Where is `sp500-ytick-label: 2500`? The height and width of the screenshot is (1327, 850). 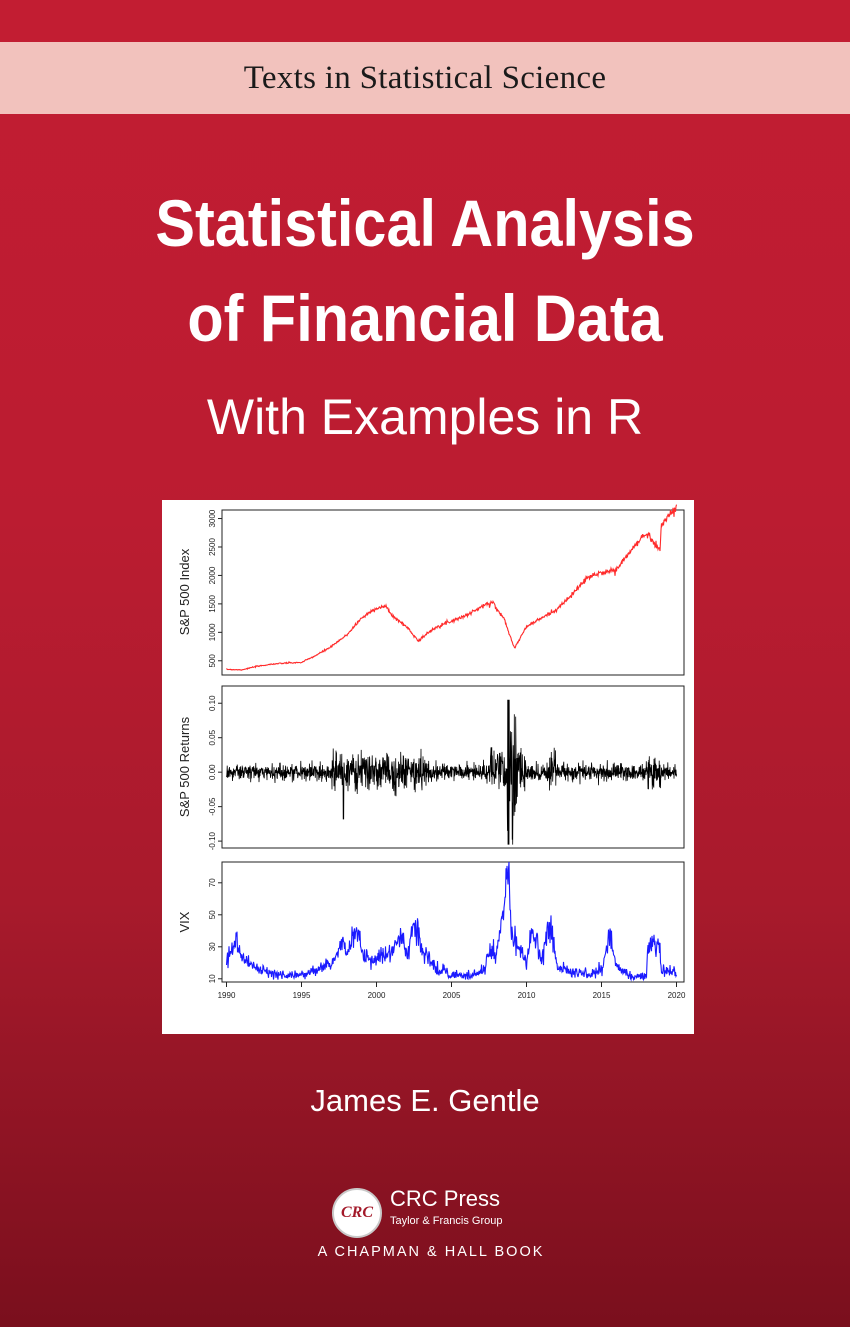 sp500-ytick-label: 2500 is located at coordinates (212, 547).